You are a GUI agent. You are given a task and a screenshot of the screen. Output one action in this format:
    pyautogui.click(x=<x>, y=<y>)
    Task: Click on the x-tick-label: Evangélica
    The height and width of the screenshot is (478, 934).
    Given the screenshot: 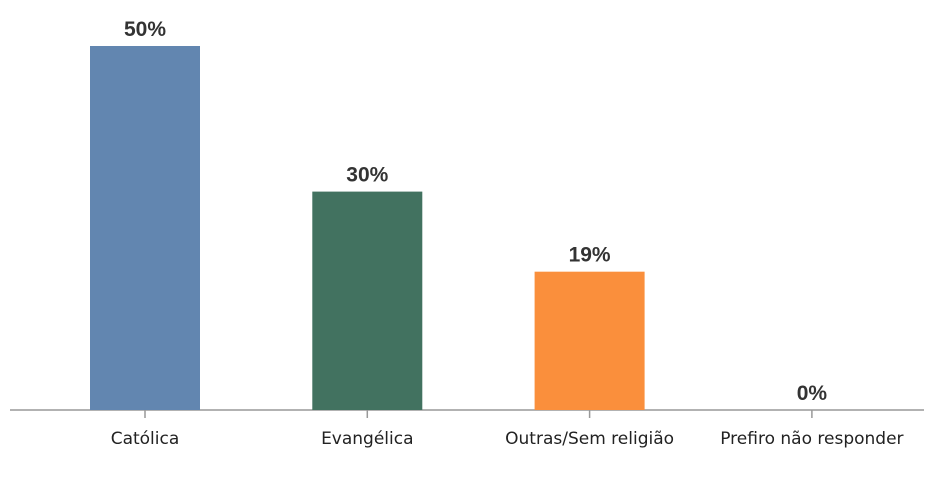 What is the action you would take?
    pyautogui.click(x=367, y=439)
    